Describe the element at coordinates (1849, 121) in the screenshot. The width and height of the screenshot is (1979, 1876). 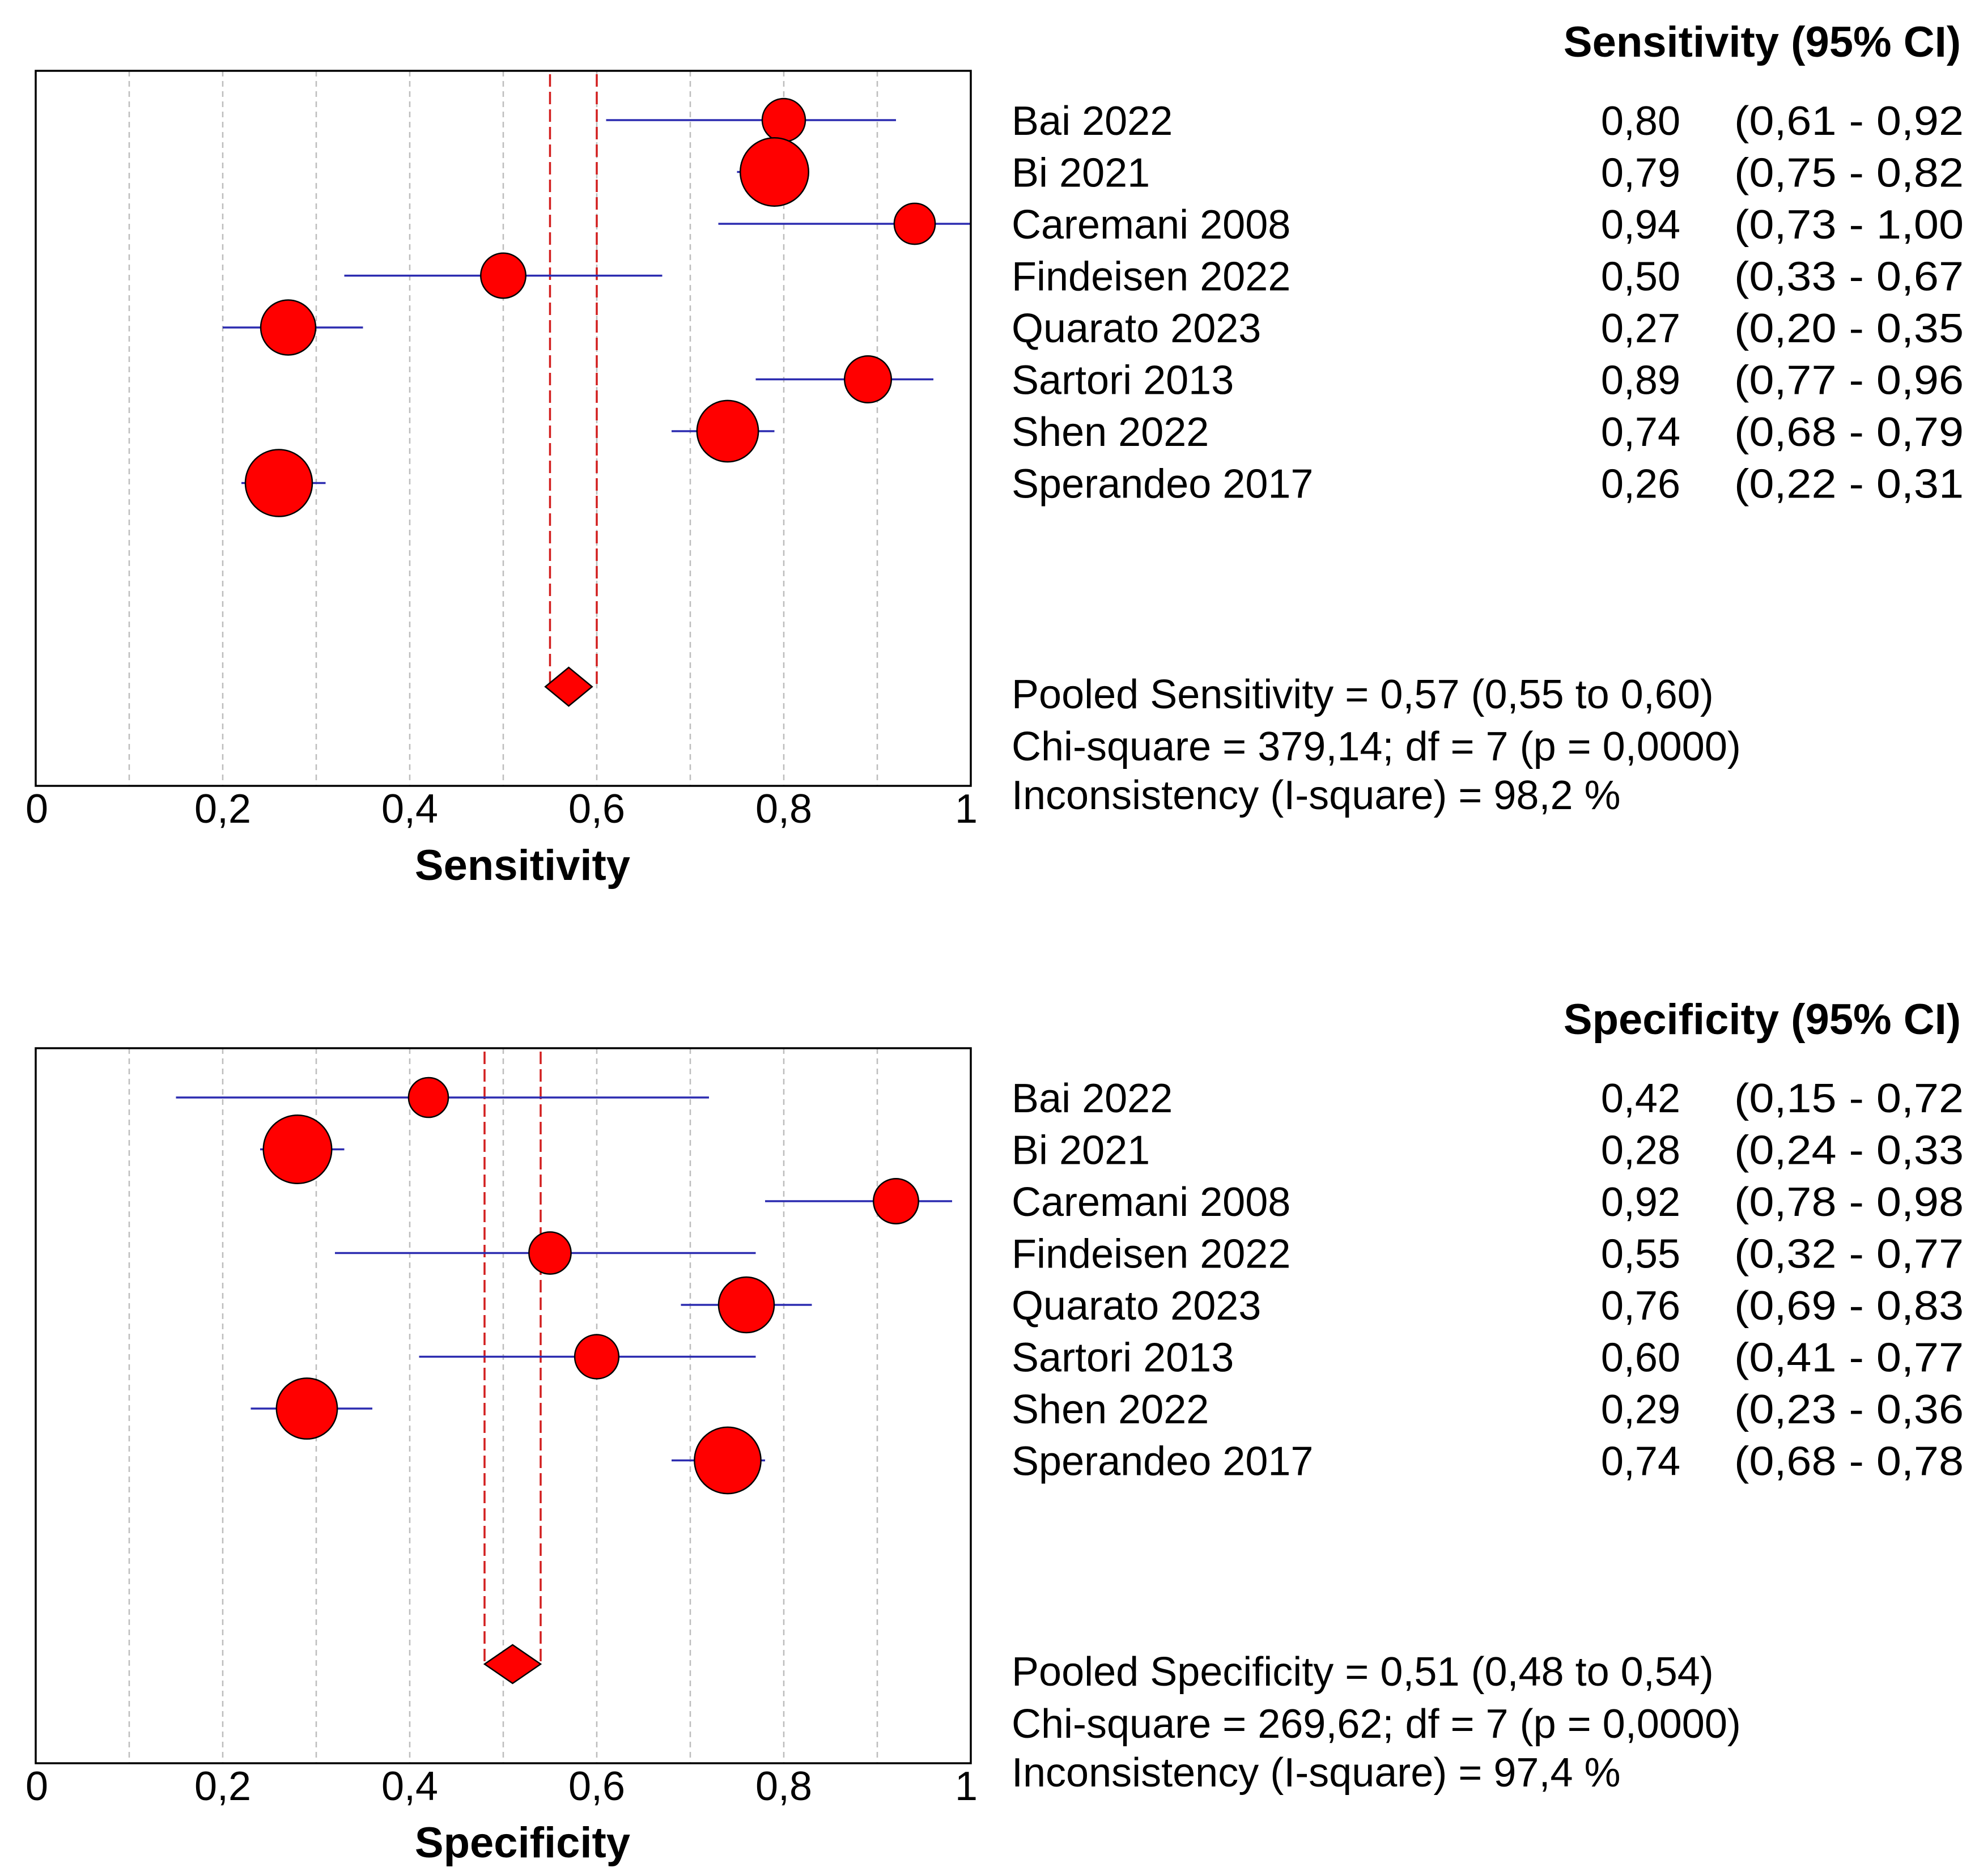
I see `study-ci: (0,61 - 0,92` at that location.